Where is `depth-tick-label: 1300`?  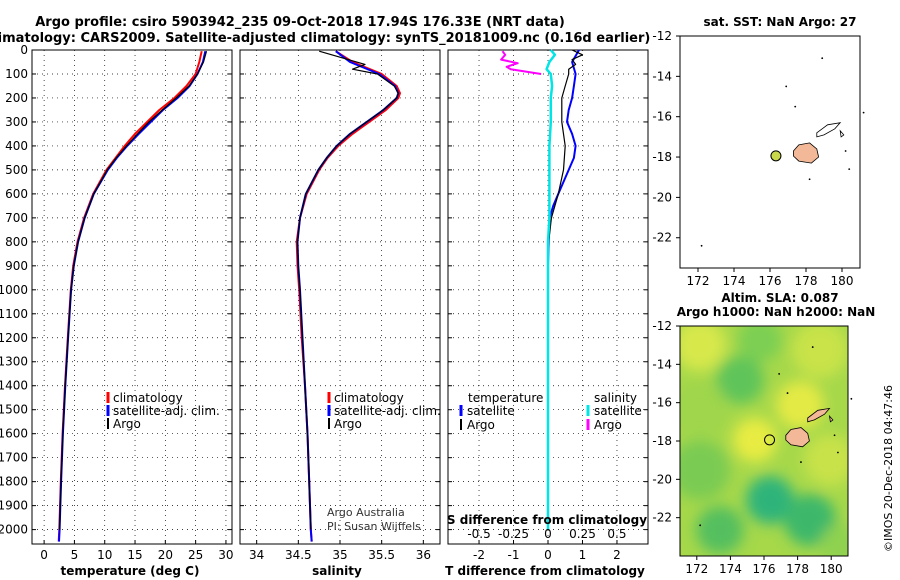 depth-tick-label: 1300 is located at coordinates (14, 362).